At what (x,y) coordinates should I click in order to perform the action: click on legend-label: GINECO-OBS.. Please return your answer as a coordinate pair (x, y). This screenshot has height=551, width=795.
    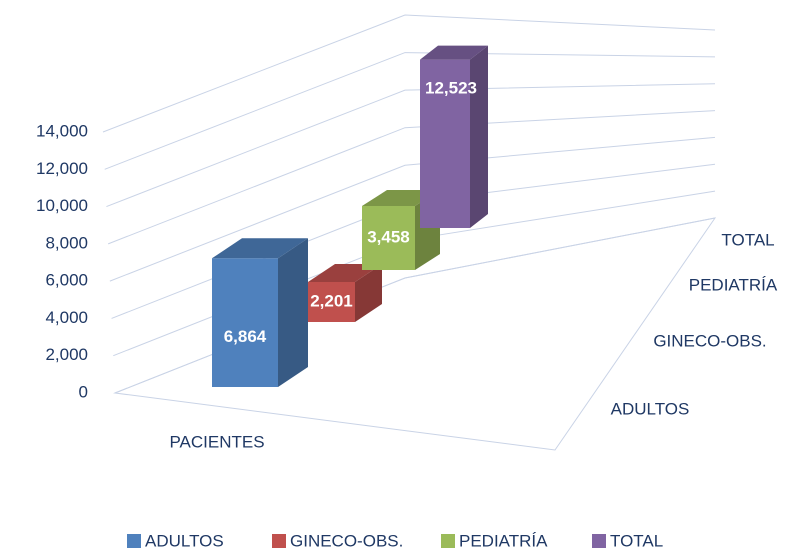
    Looking at the image, I should click on (346, 540).